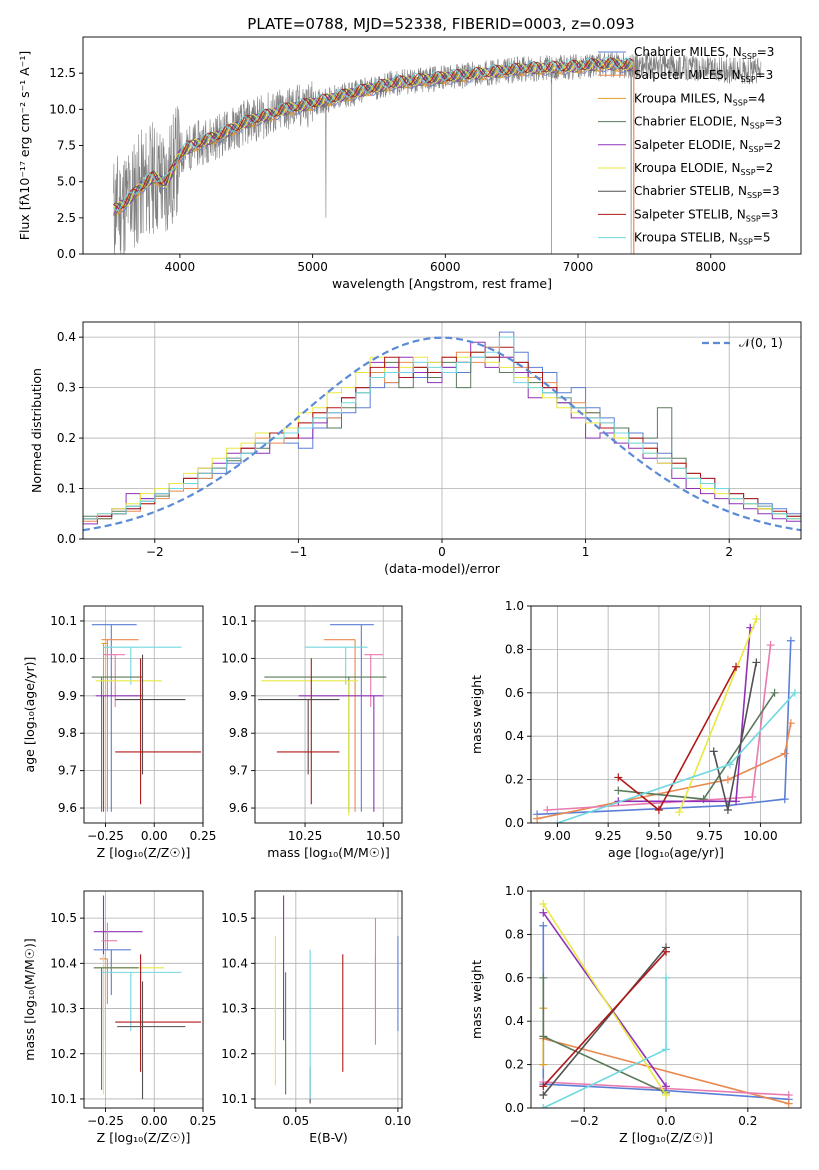 This screenshot has width=819, height=1170. Describe the element at coordinates (180, 267) in the screenshot. I see `x-tick-label: 4000` at that location.